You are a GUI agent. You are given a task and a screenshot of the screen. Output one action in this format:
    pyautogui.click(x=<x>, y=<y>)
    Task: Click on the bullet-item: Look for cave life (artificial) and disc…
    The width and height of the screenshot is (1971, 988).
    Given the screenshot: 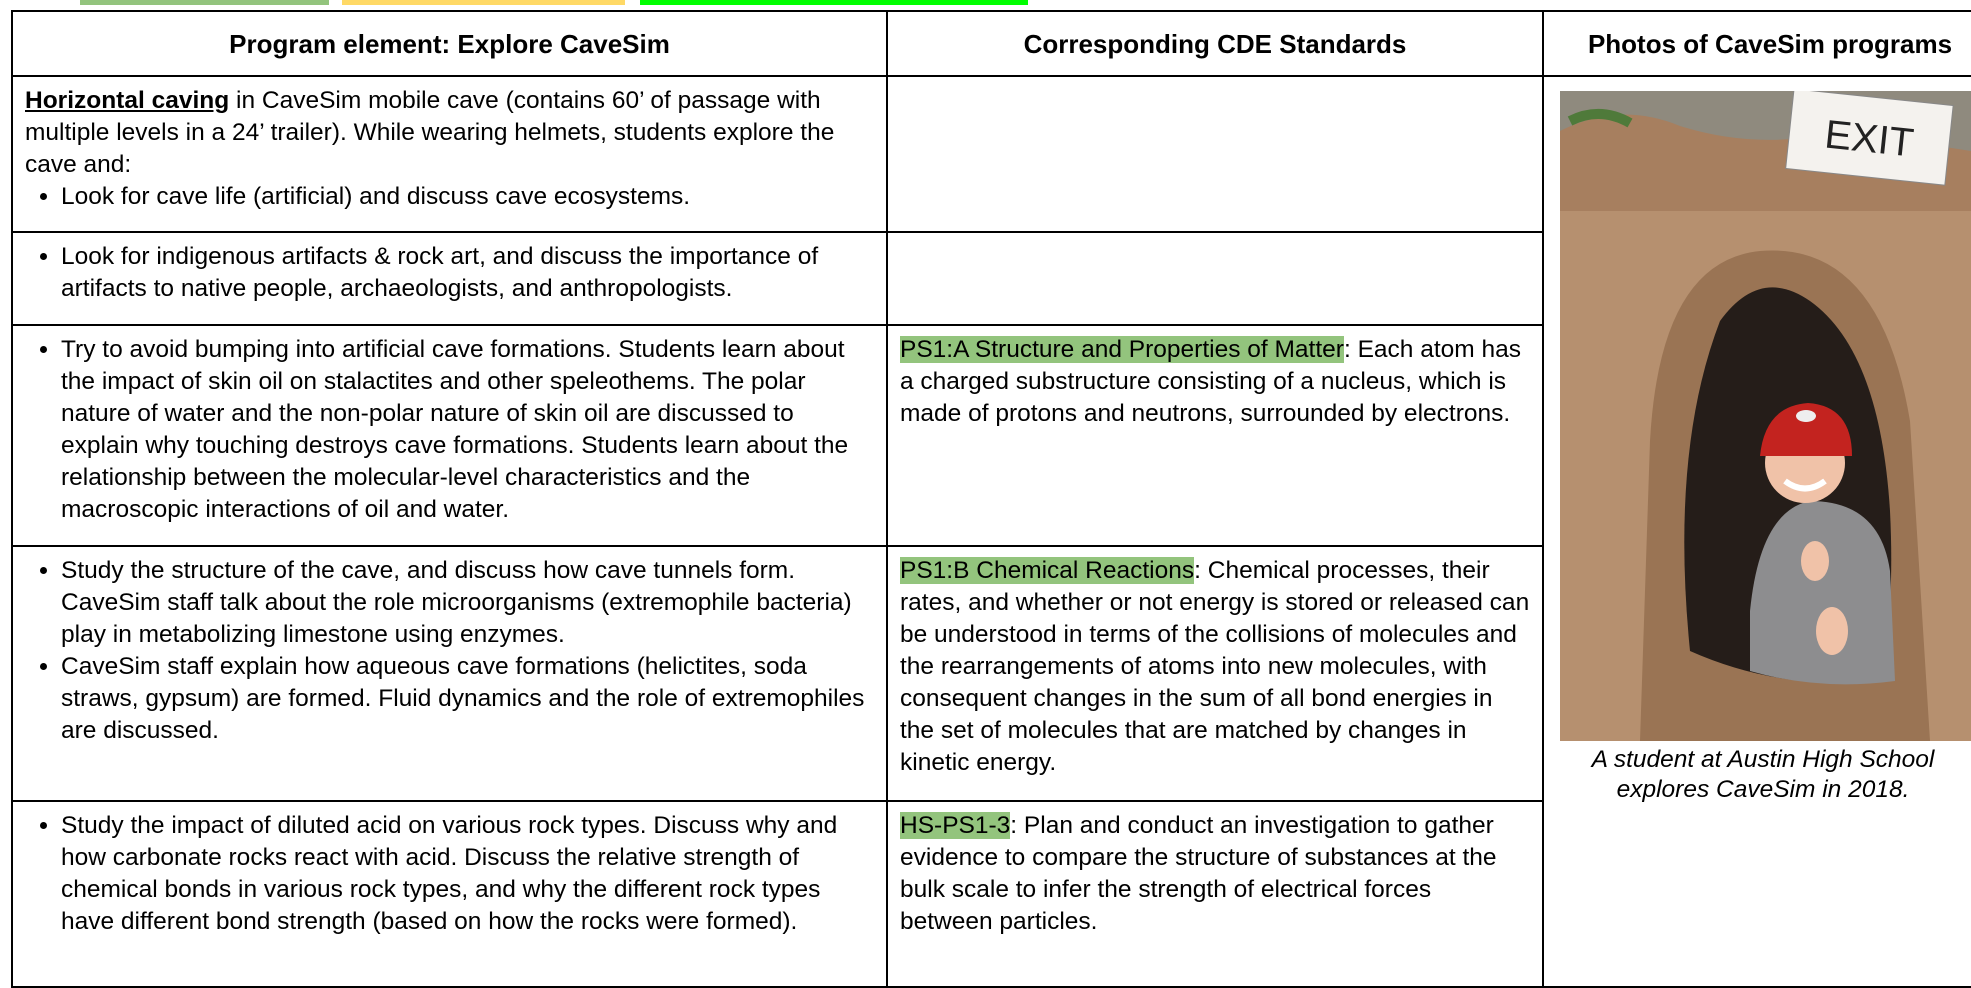 What is the action you would take?
    pyautogui.click(x=467, y=197)
    